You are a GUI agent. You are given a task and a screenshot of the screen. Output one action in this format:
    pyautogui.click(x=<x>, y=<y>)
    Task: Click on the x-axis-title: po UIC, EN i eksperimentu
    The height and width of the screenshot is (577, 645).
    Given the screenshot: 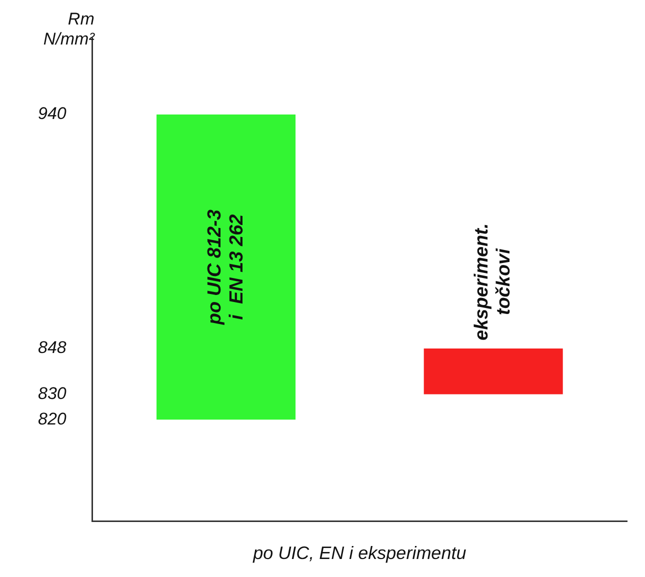 What is the action you would take?
    pyautogui.click(x=359, y=553)
    